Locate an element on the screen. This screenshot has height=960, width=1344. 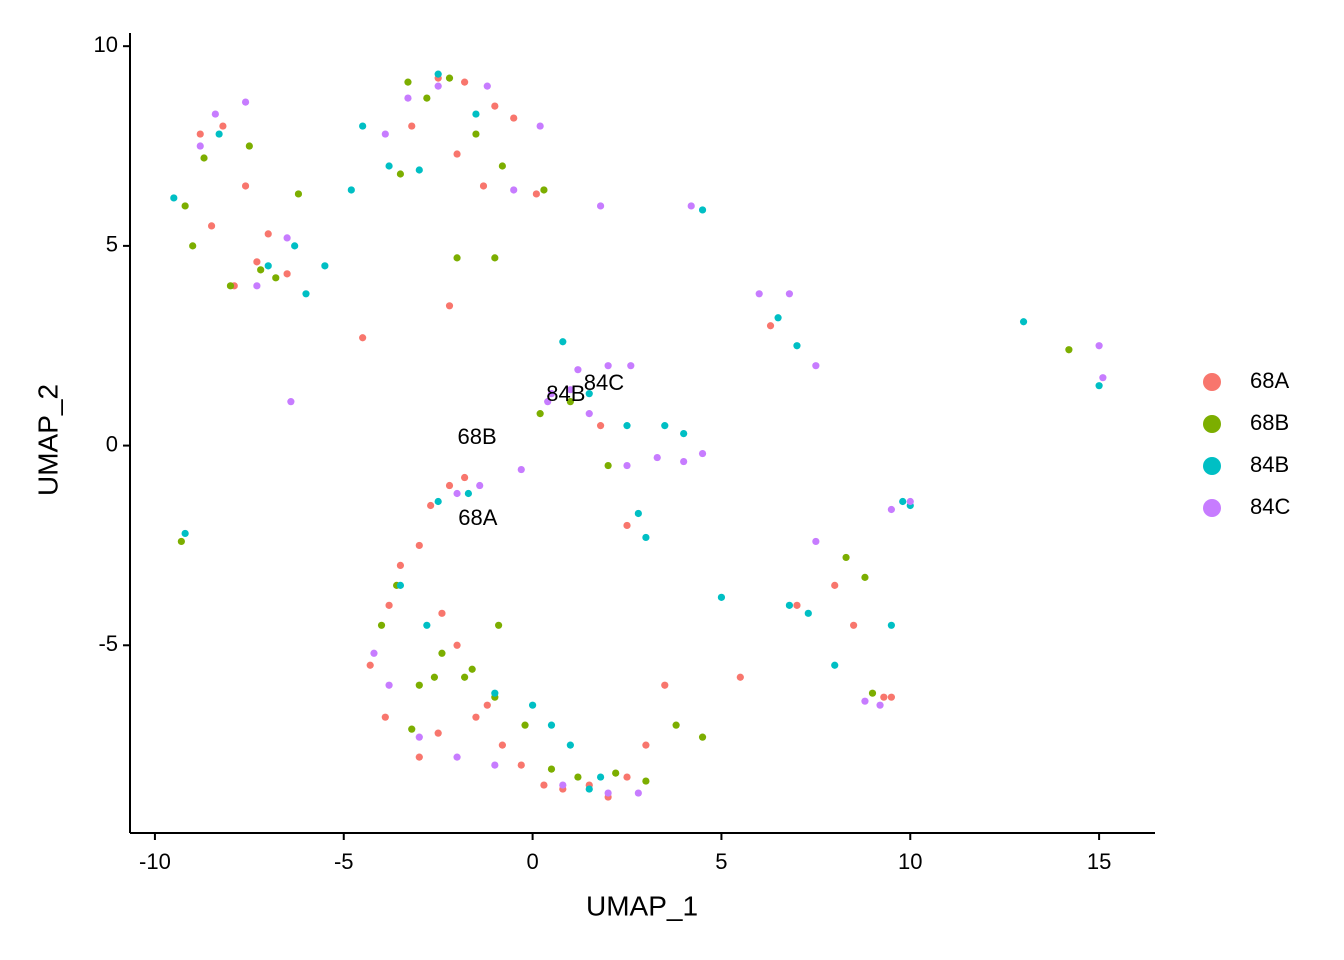
legend-label: 84B is located at coordinates (1269, 464).